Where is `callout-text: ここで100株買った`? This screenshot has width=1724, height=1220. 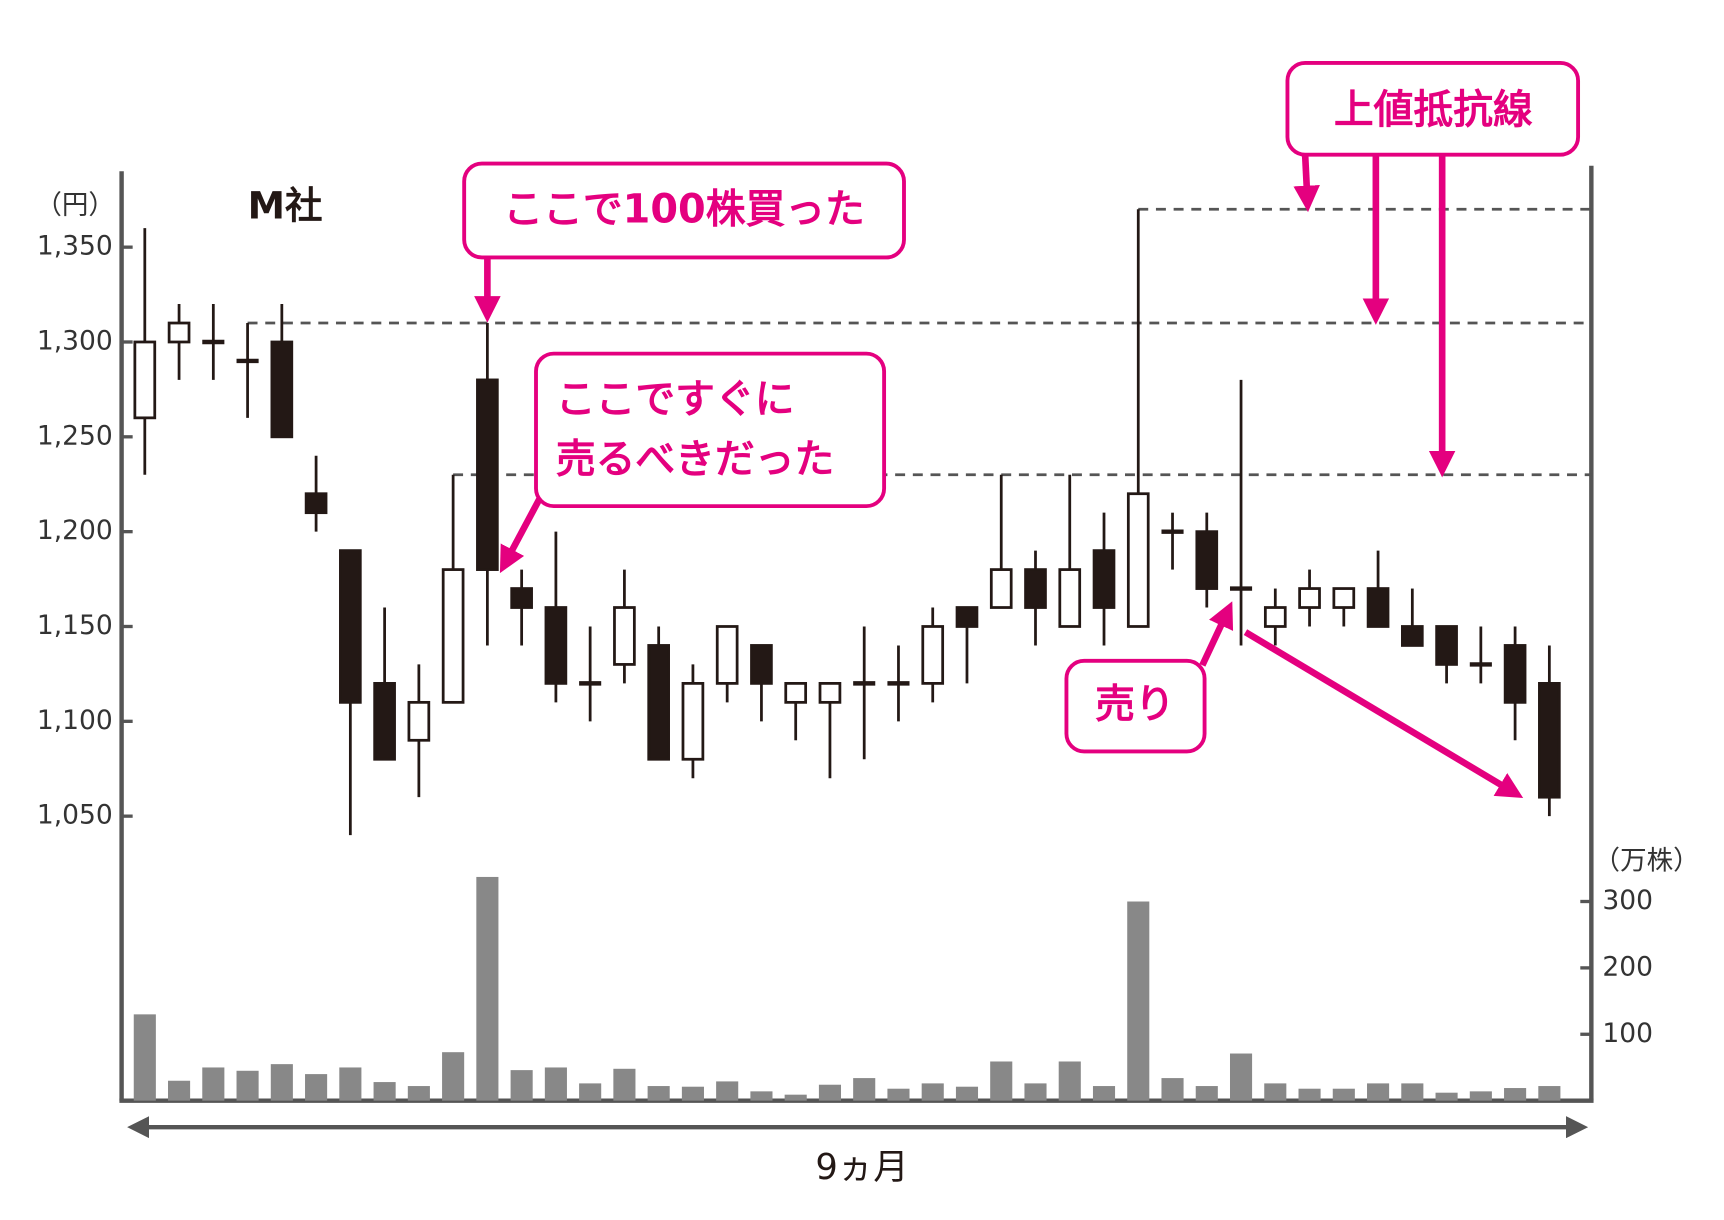
callout-text: ここで100株買った is located at coordinates (683, 210).